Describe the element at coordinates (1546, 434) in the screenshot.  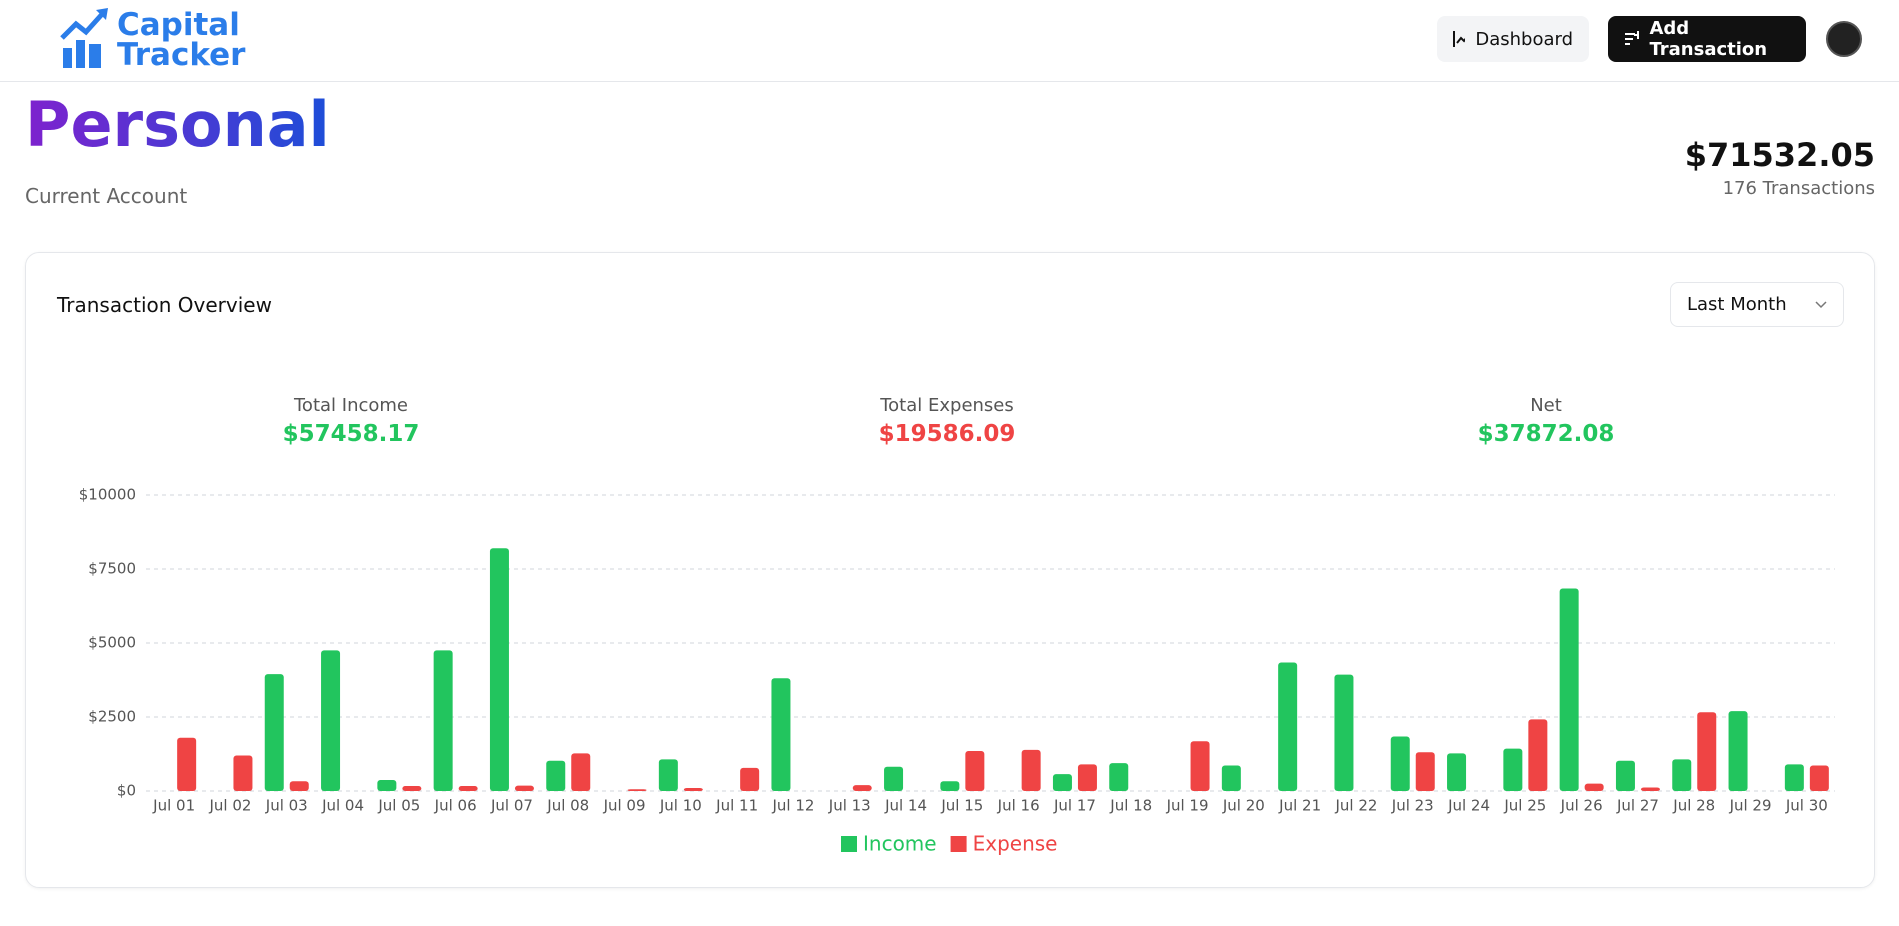
I see `stat-value: $37872.08` at that location.